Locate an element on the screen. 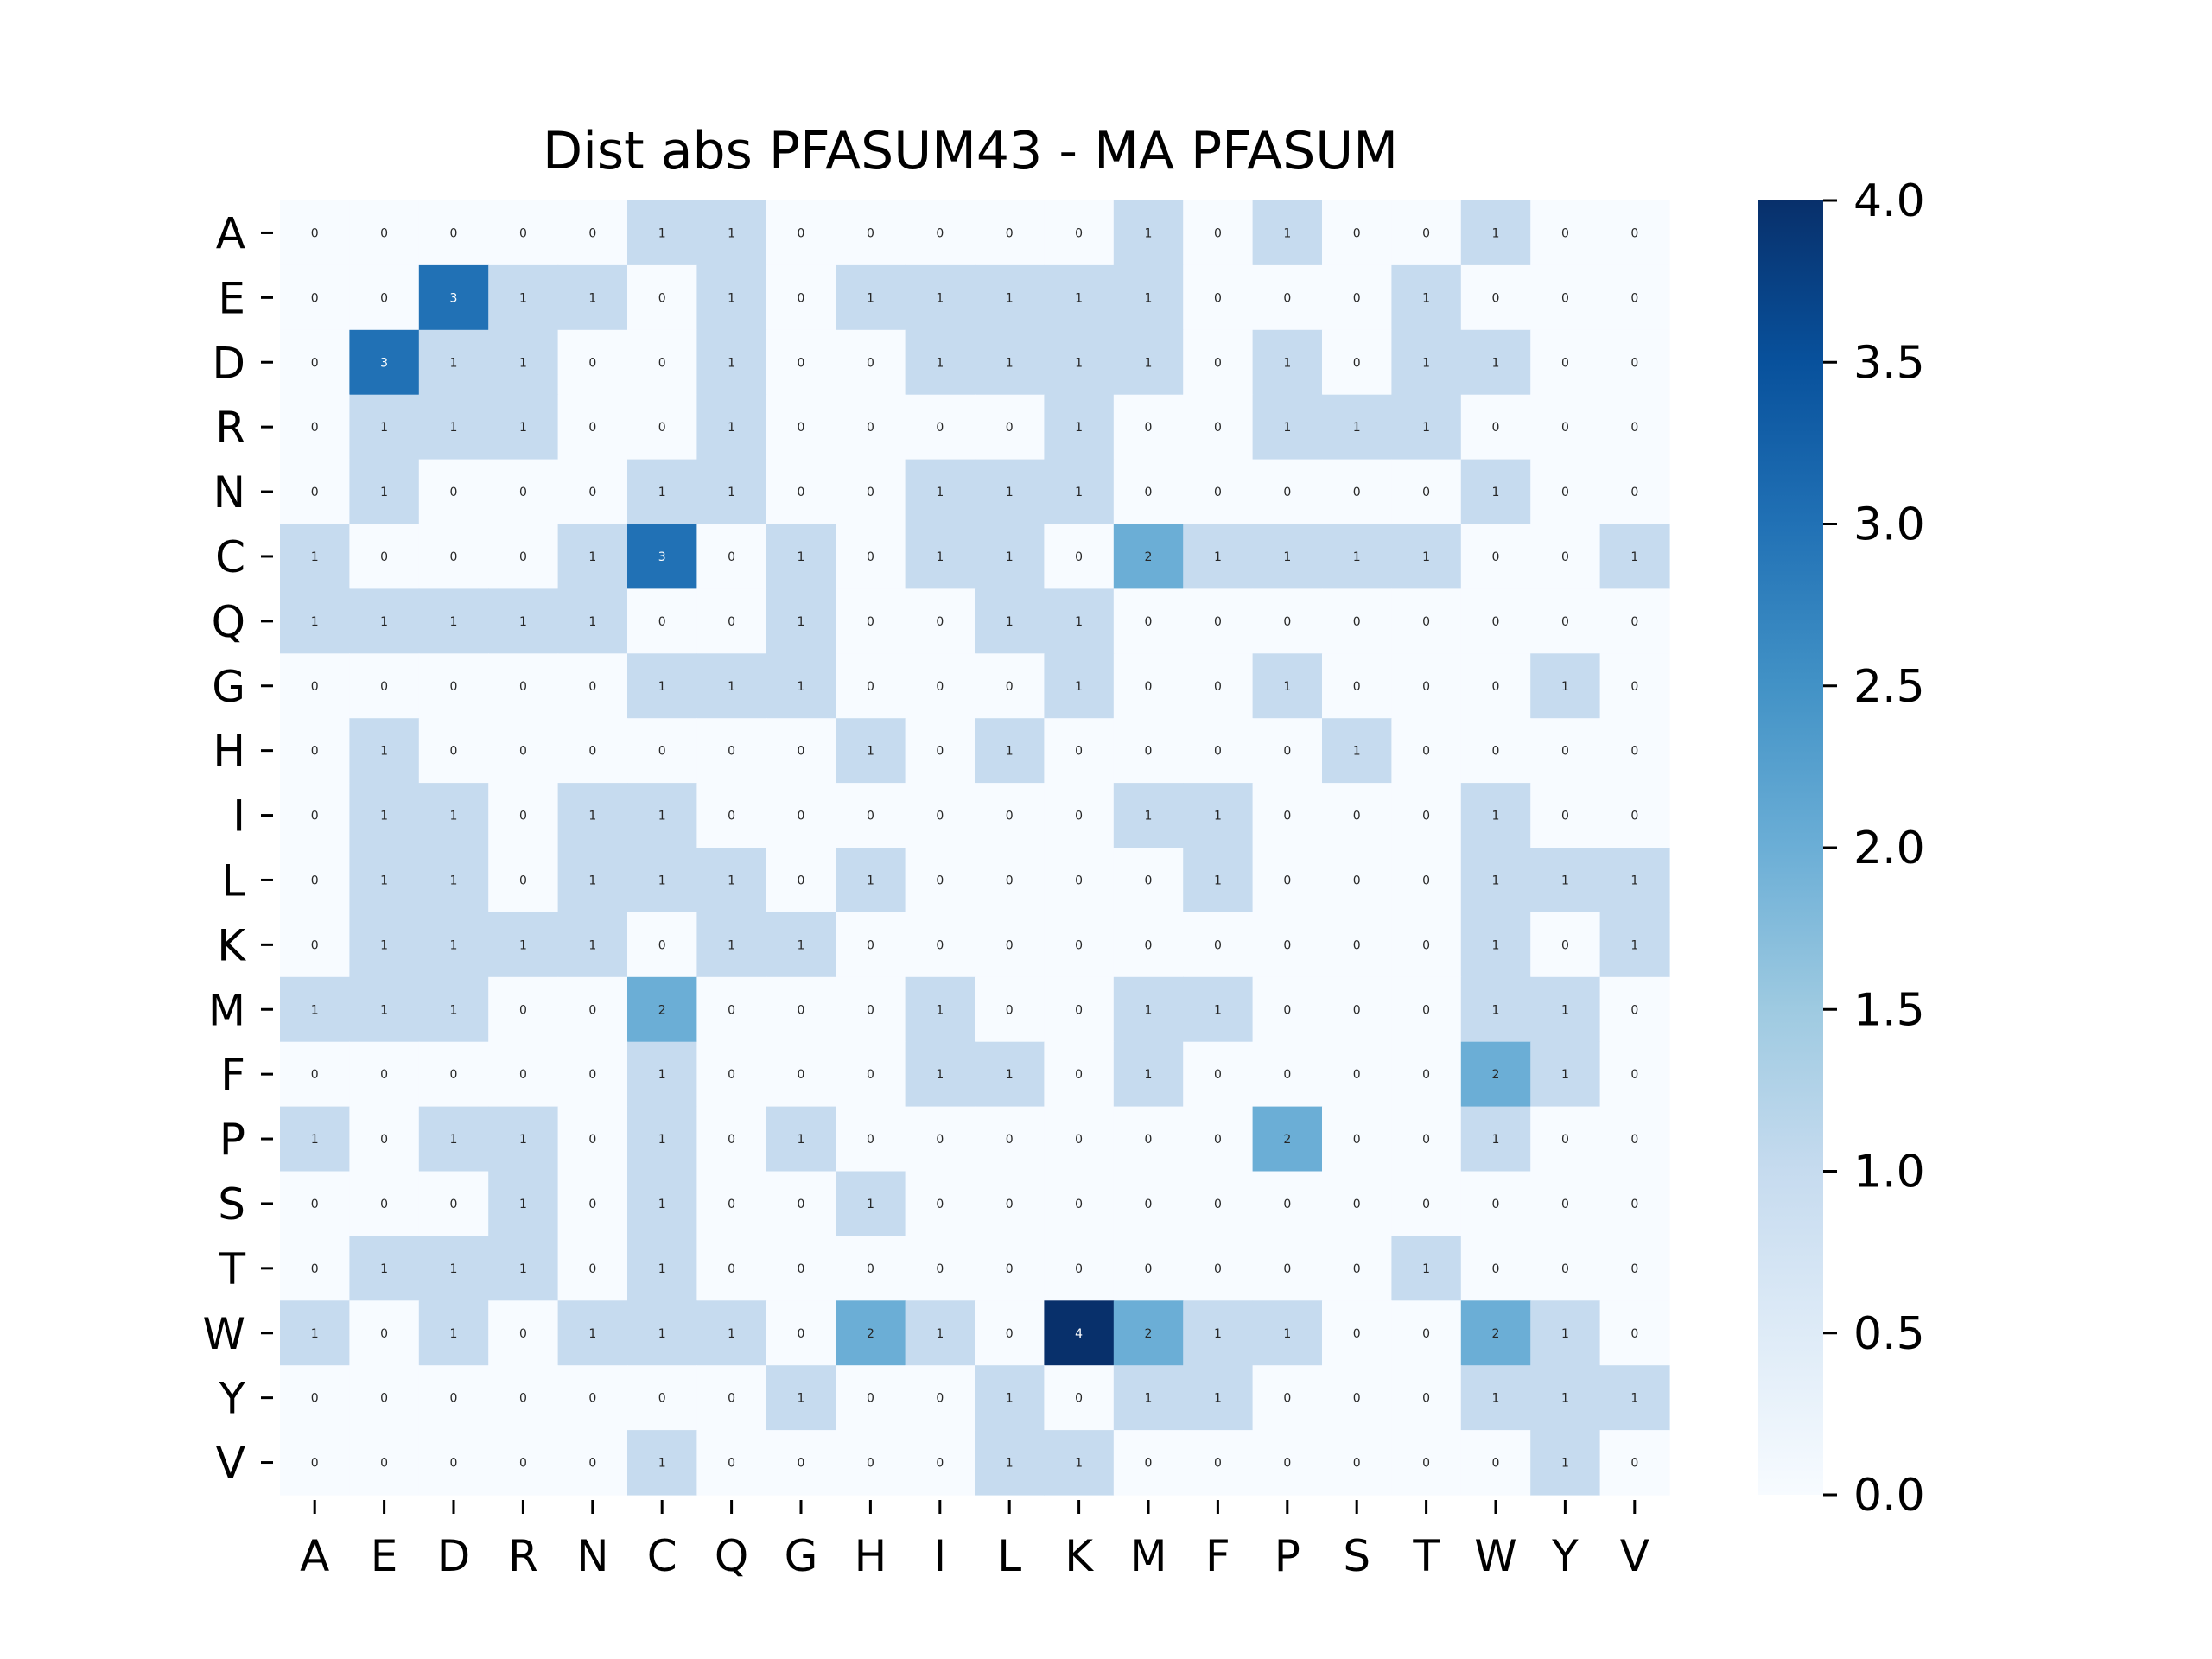  x-tick-label: V is located at coordinates (1634, 1556).